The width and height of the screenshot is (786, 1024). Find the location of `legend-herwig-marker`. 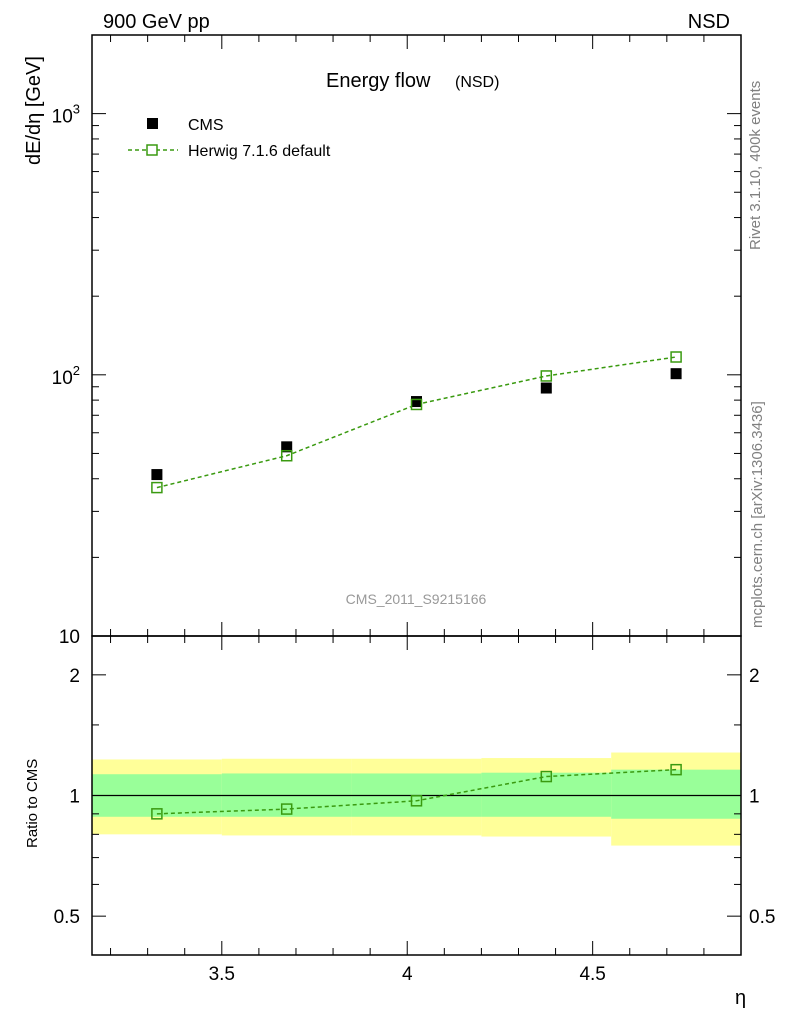

legend-herwig-marker is located at coordinates (152, 150).